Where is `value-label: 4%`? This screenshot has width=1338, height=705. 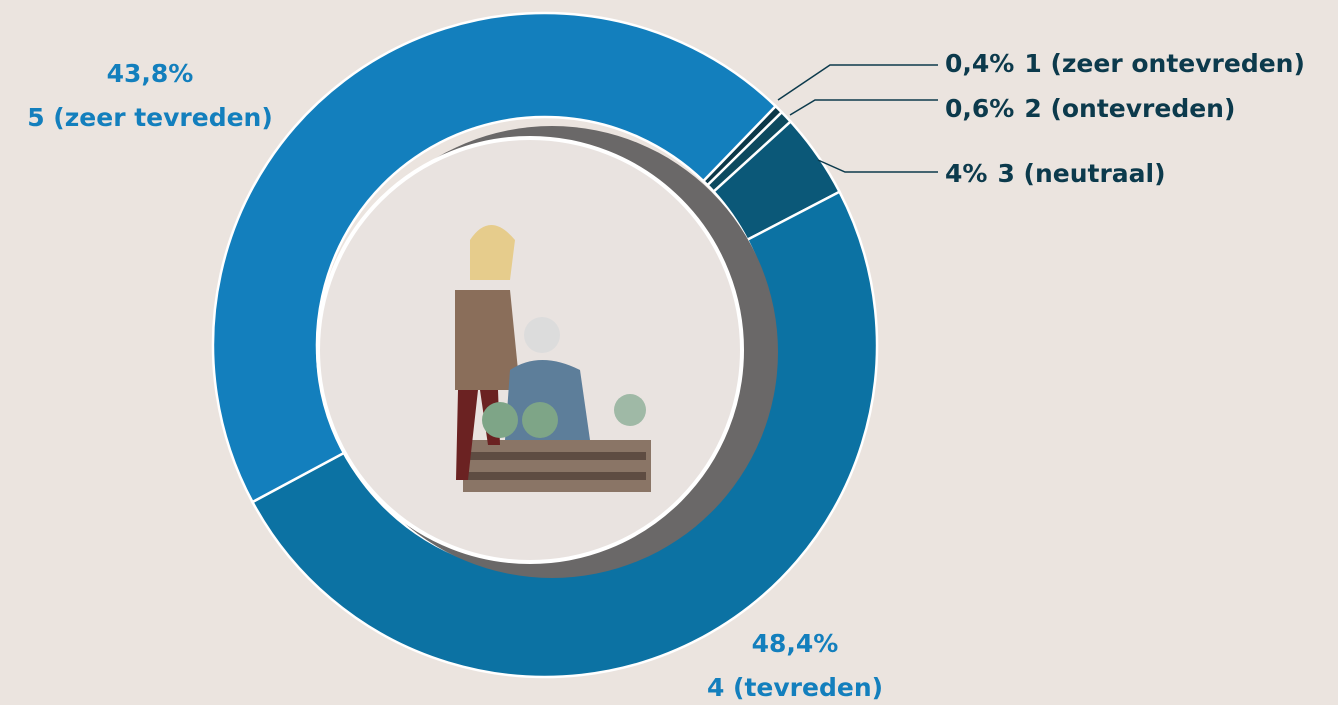 value-label: 4% is located at coordinates (966, 173).